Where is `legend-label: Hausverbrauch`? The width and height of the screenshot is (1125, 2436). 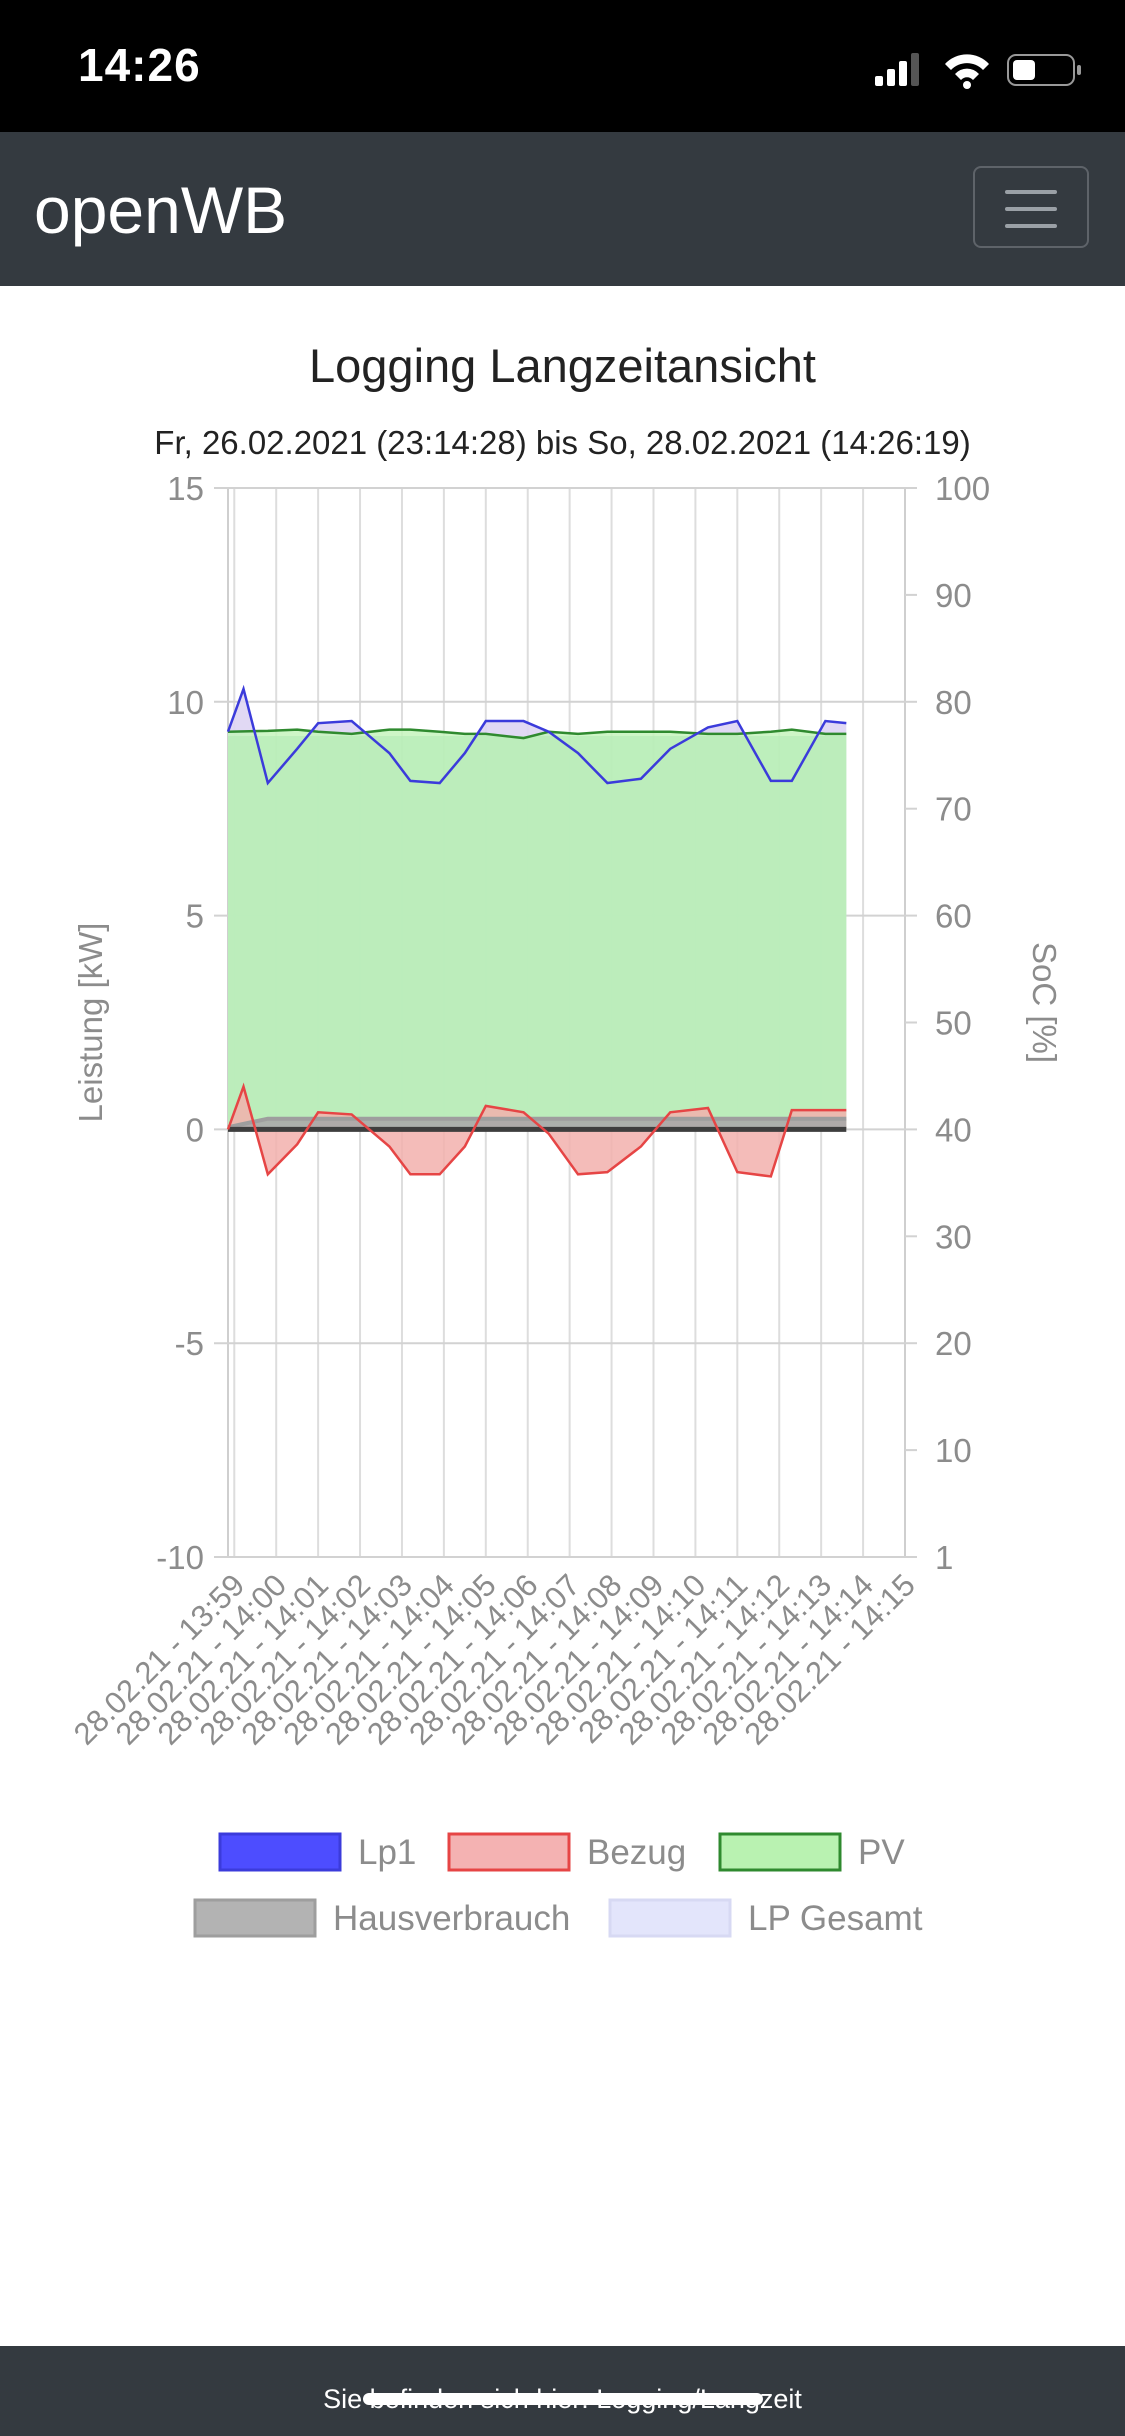
legend-label: Hausverbrauch is located at coordinates (451, 1918).